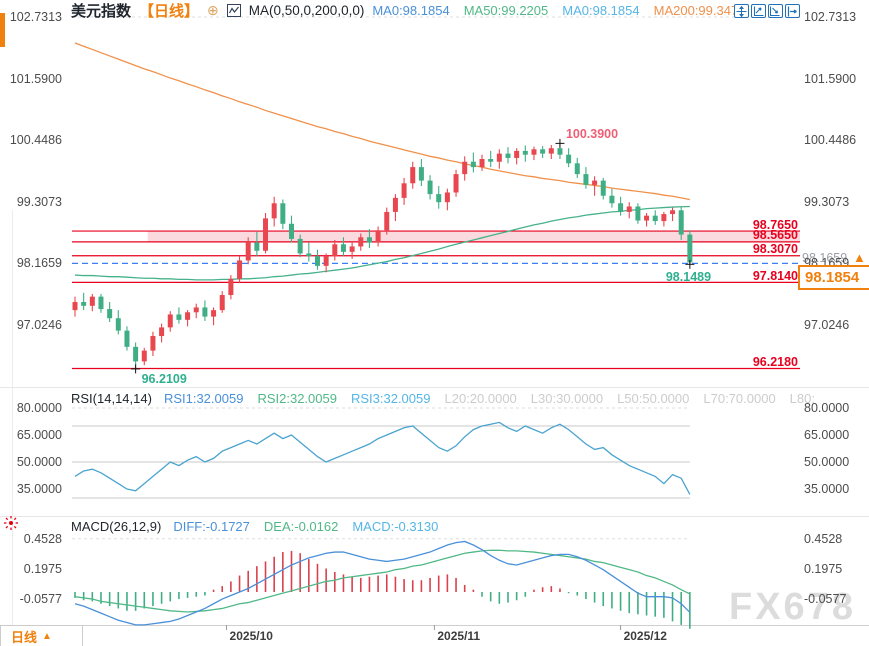 This screenshot has width=869, height=646. I want to click on rsi-value-label: L30:30.0000, so click(567, 398).